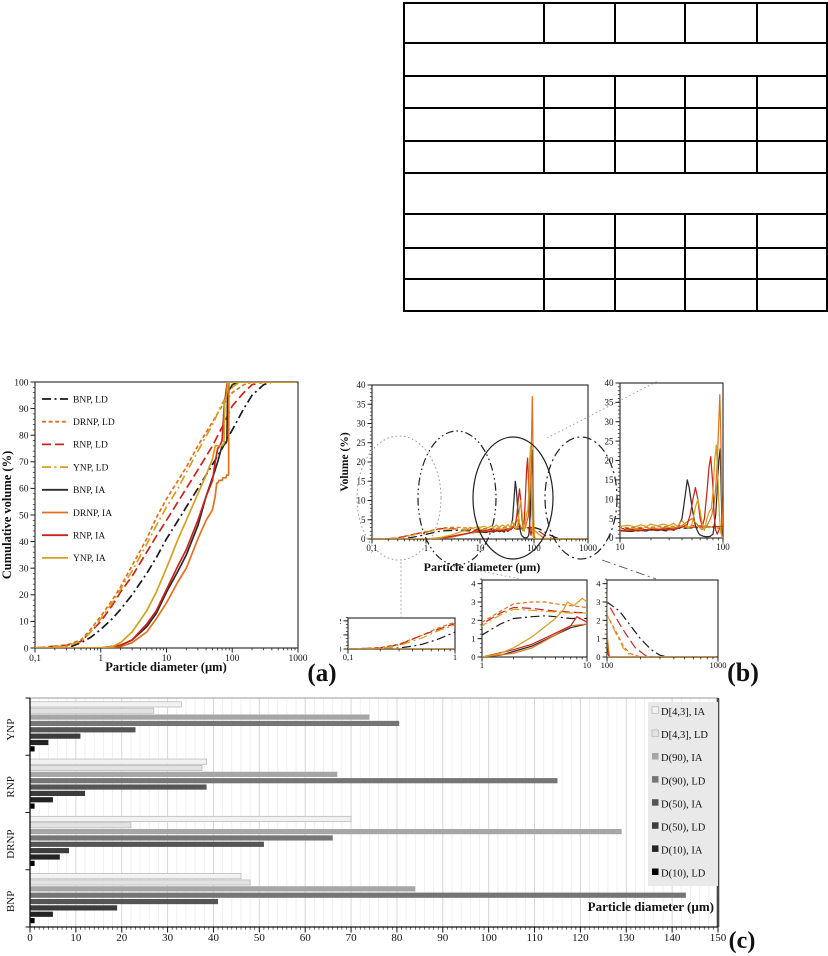  Describe the element at coordinates (30, 938) in the screenshot. I see `x-tick-label: 0` at that location.